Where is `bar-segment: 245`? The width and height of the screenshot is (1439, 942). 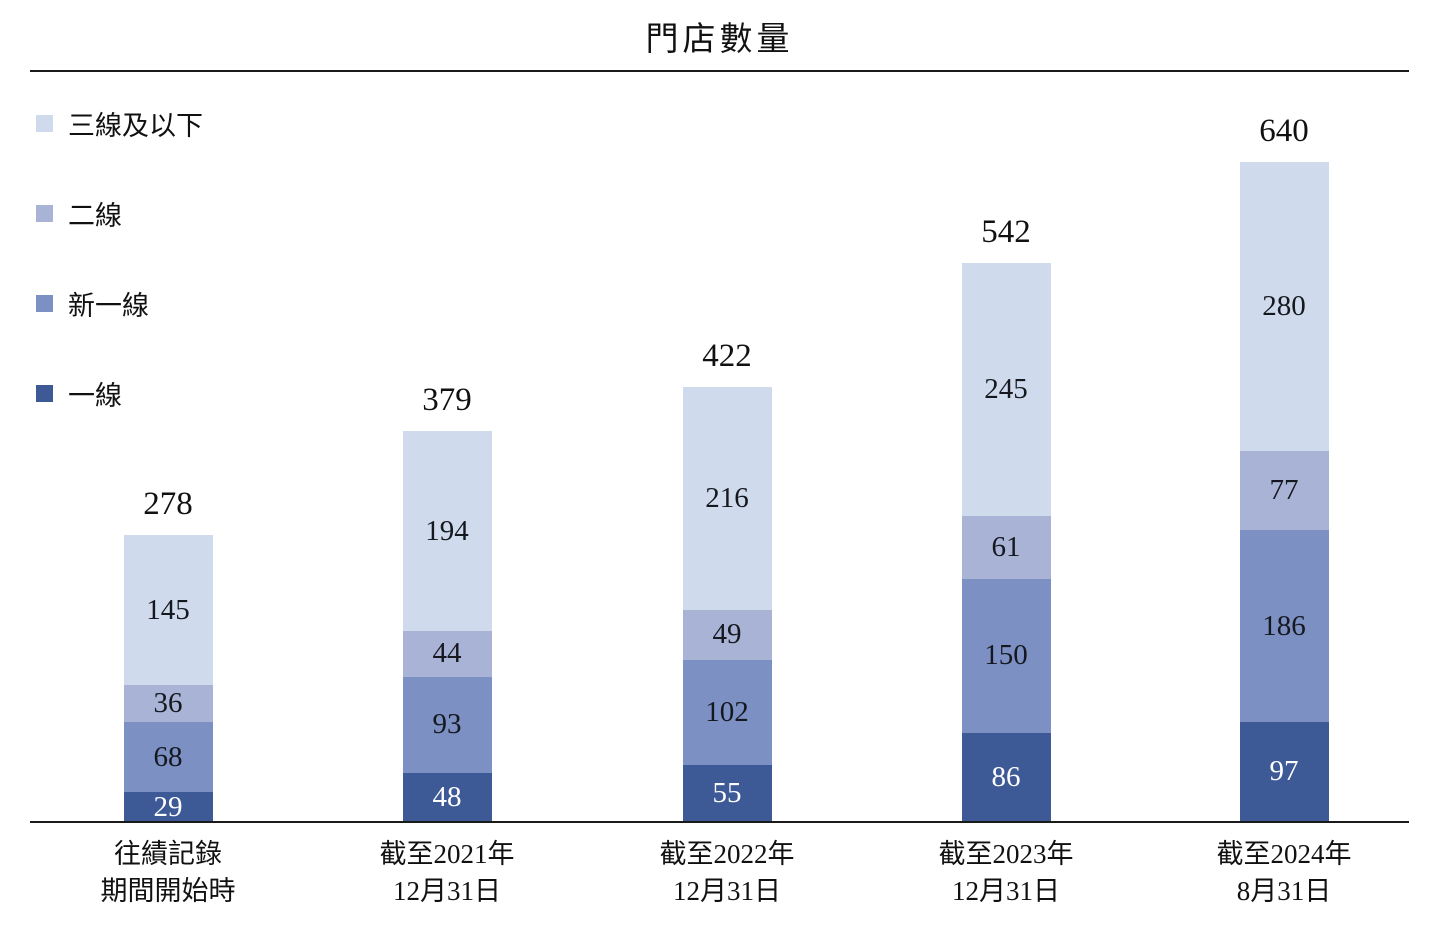 bar-segment: 245 is located at coordinates (1006, 389).